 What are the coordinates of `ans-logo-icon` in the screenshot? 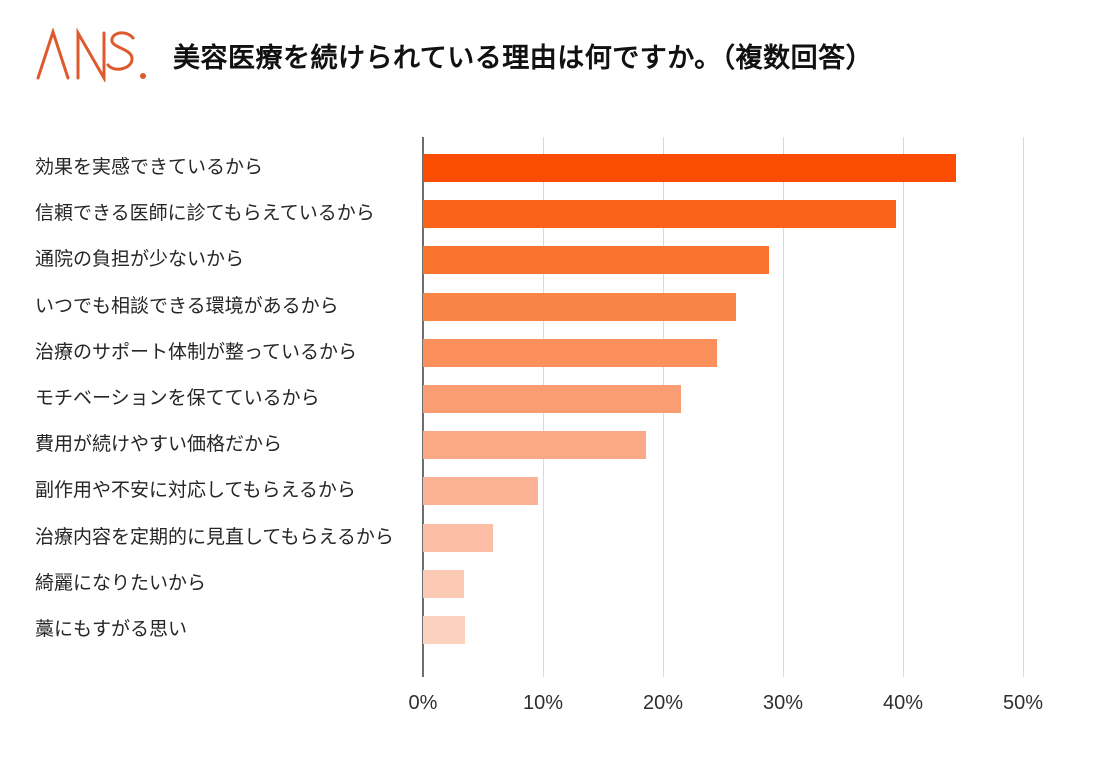 It's located at (91, 55).